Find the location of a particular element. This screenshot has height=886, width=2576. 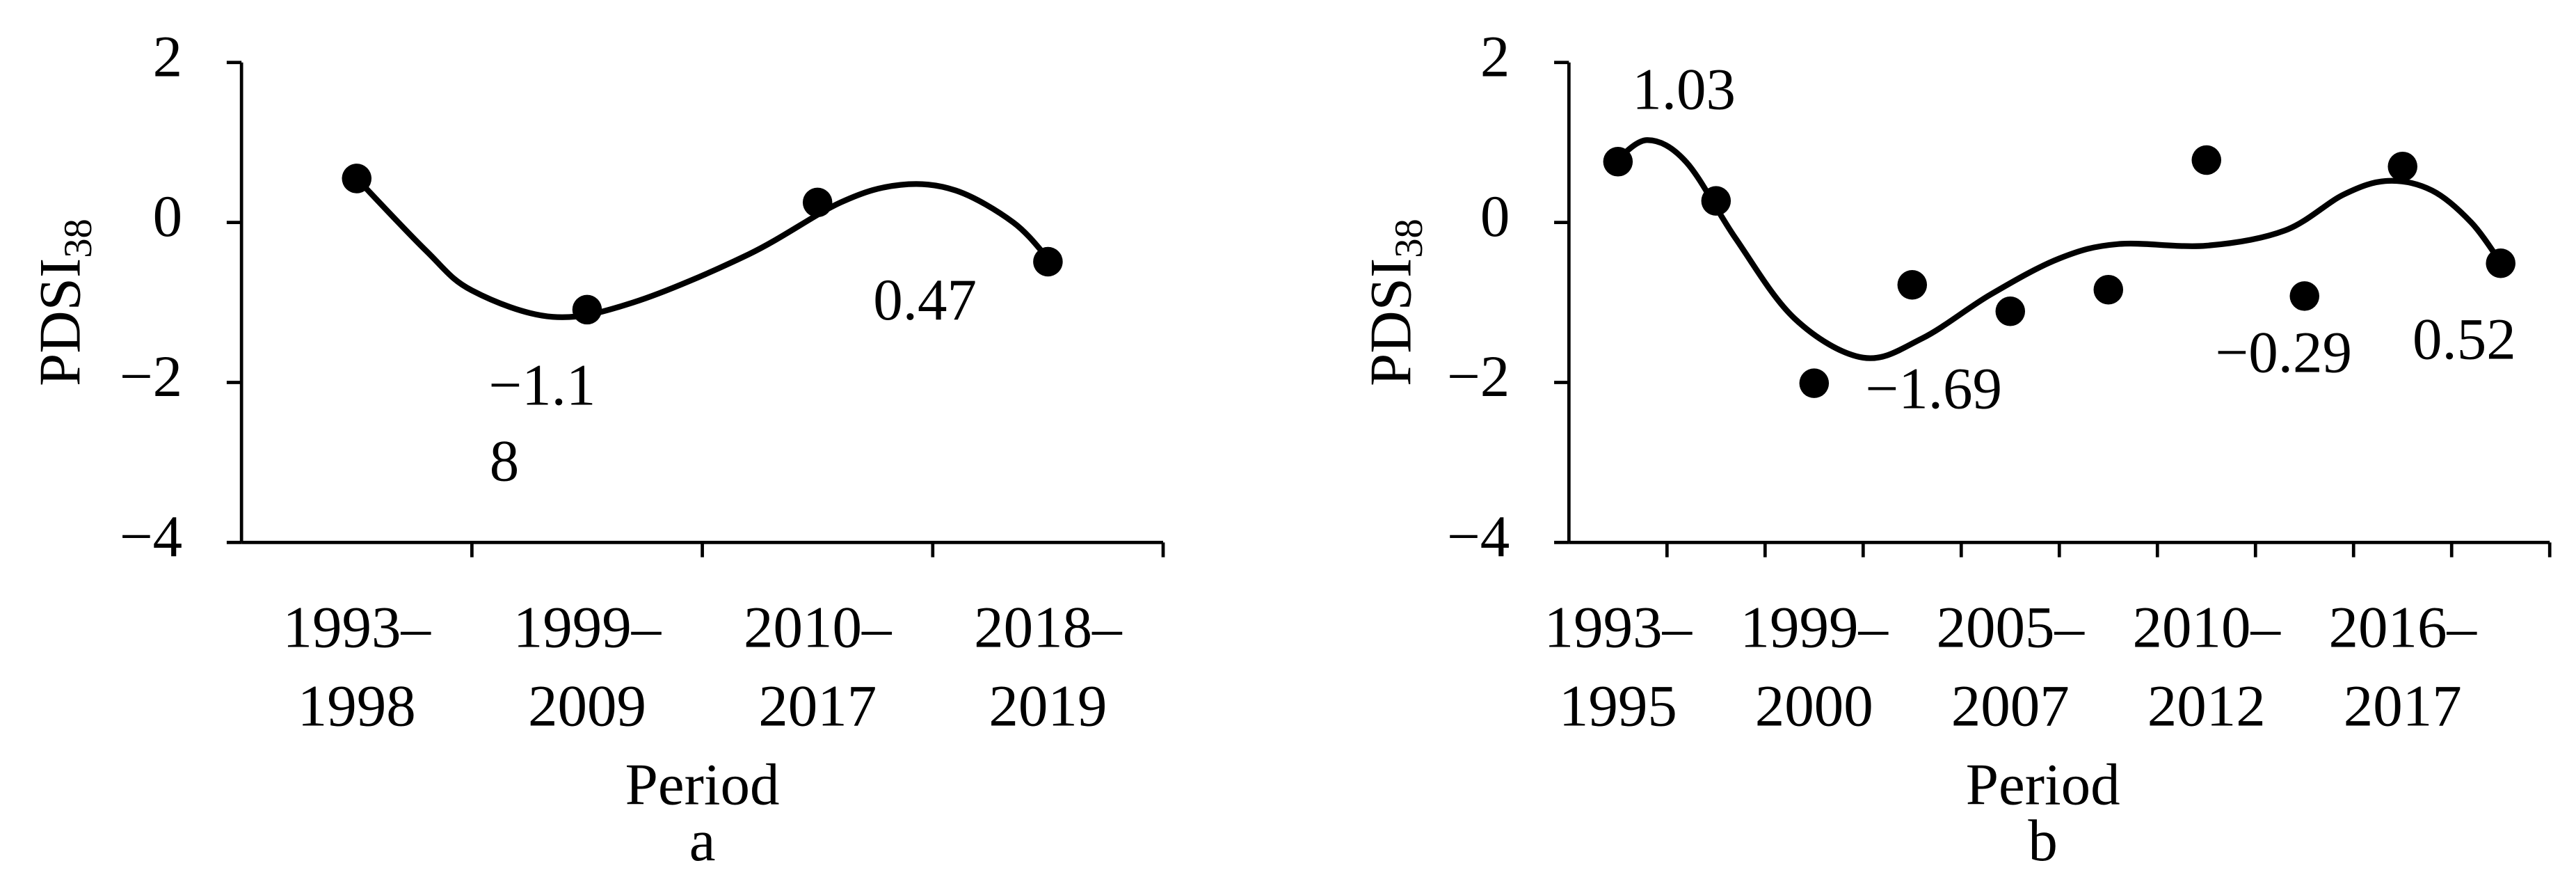

annotation: 0.47 is located at coordinates (925, 300).